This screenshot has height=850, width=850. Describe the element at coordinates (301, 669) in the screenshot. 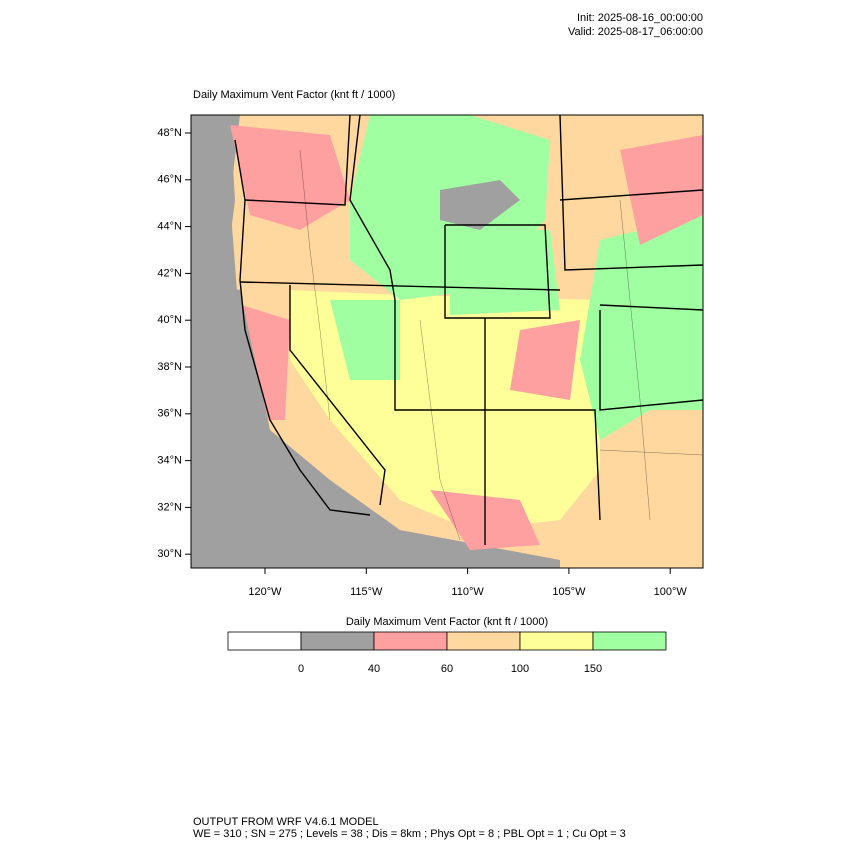

I see `colorbar-label: 0` at that location.